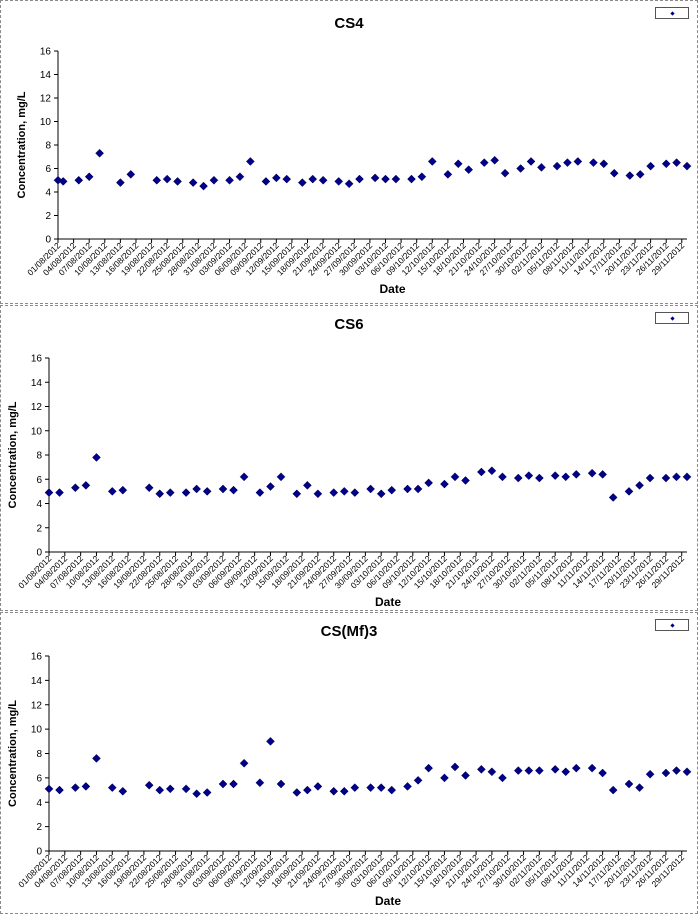 Image resolution: width=700 pixels, height=915 pixels. Describe the element at coordinates (46, 99) in the screenshot. I see `y-tick-label: 12` at that location.